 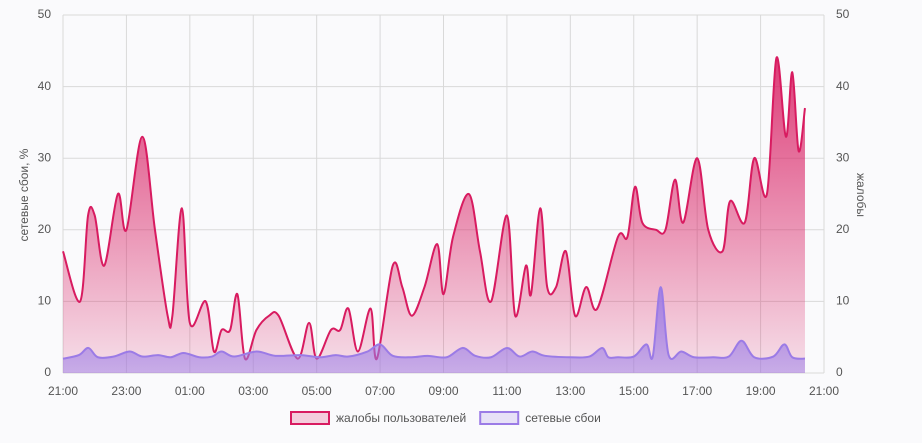 What do you see at coordinates (861, 195) in the screenshot?
I see `y2-axis-label: жалобы` at bounding box center [861, 195].